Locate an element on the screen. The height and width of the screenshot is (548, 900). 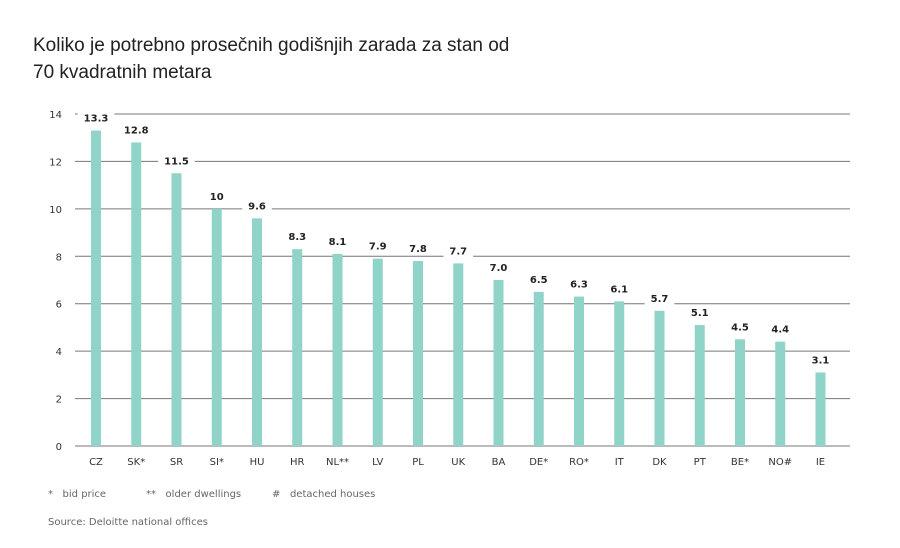
note-bid-price: * bid price is located at coordinates (77, 494).